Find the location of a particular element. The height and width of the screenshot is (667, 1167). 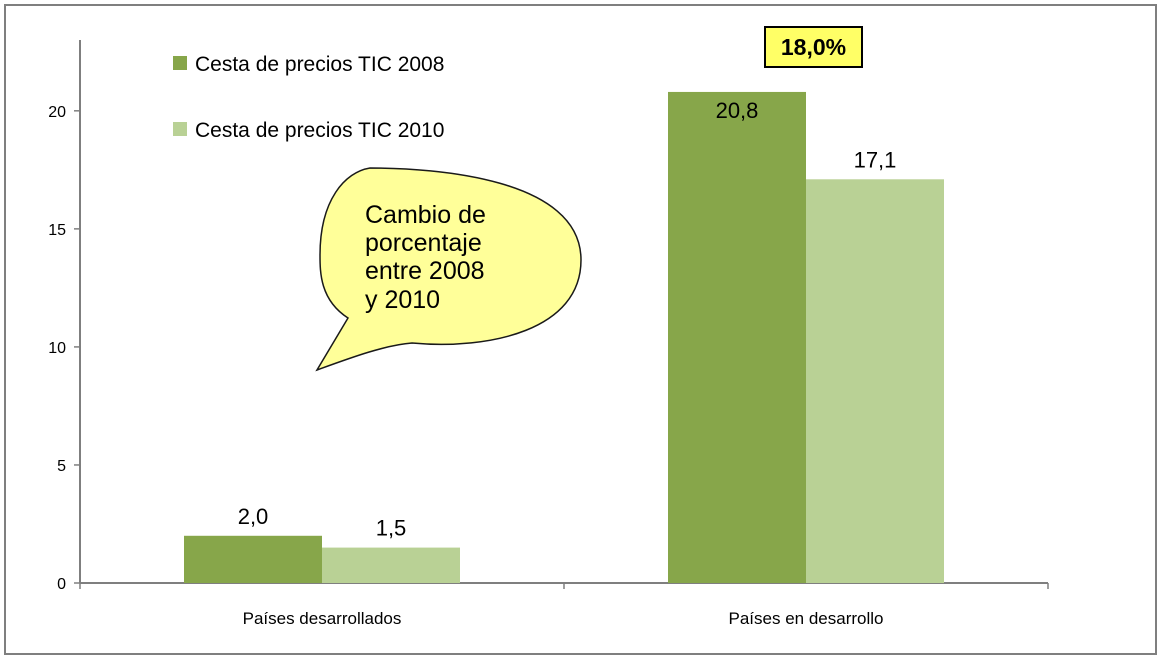

y-tick-label: 15 is located at coordinates (57, 230).